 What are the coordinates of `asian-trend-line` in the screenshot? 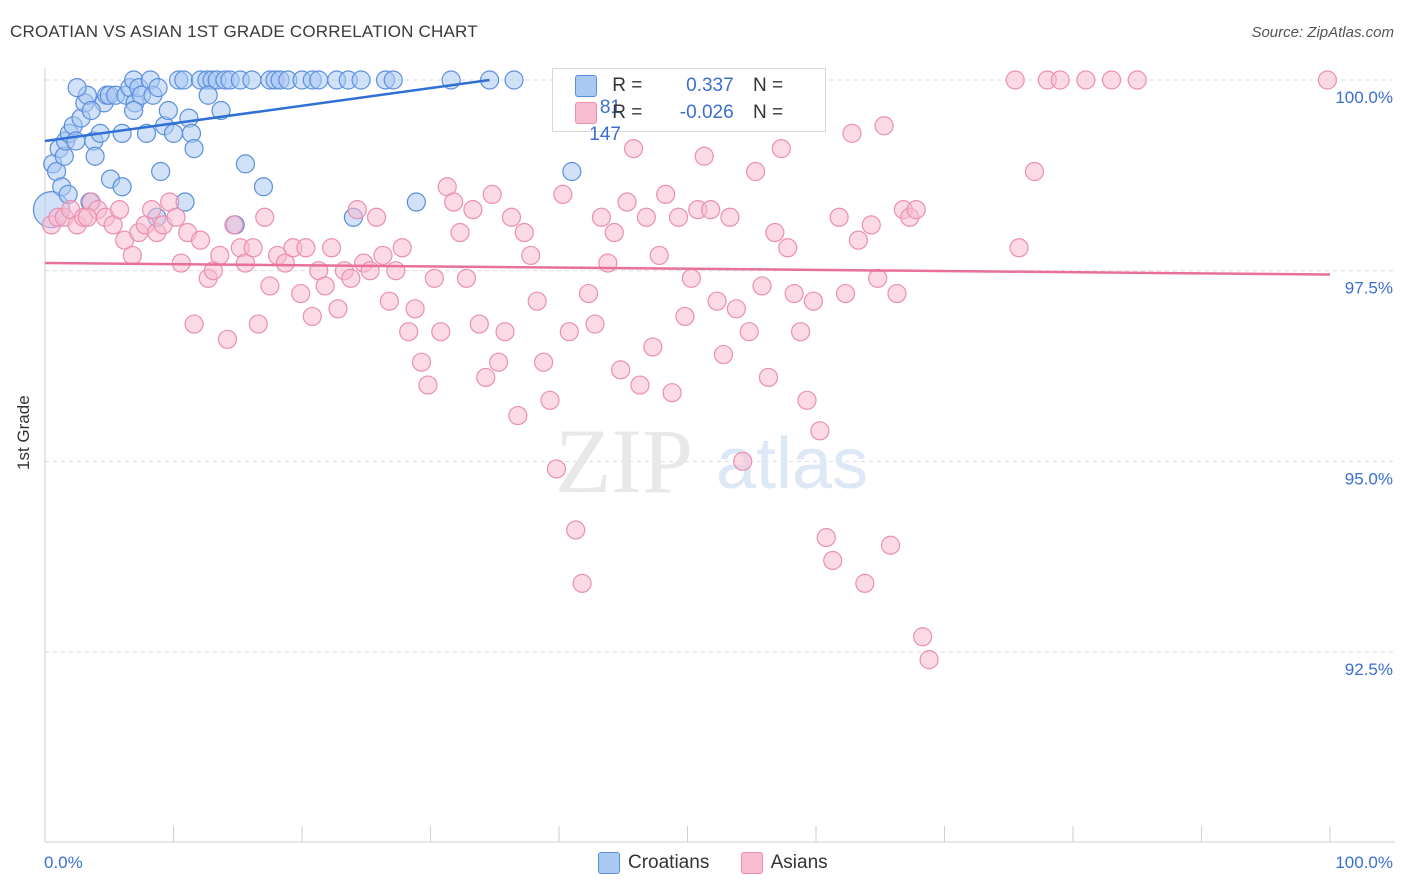 It's located at (687, 268).